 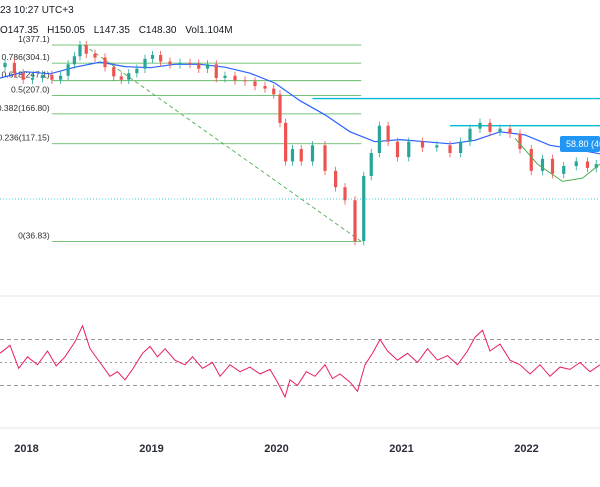 I want to click on arc-drawing, so click(x=557, y=159).